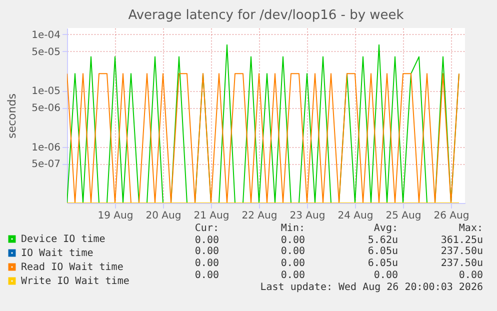 The width and height of the screenshot is (497, 311). Describe the element at coordinates (386, 229) in the screenshot. I see `text: Avg:` at that location.